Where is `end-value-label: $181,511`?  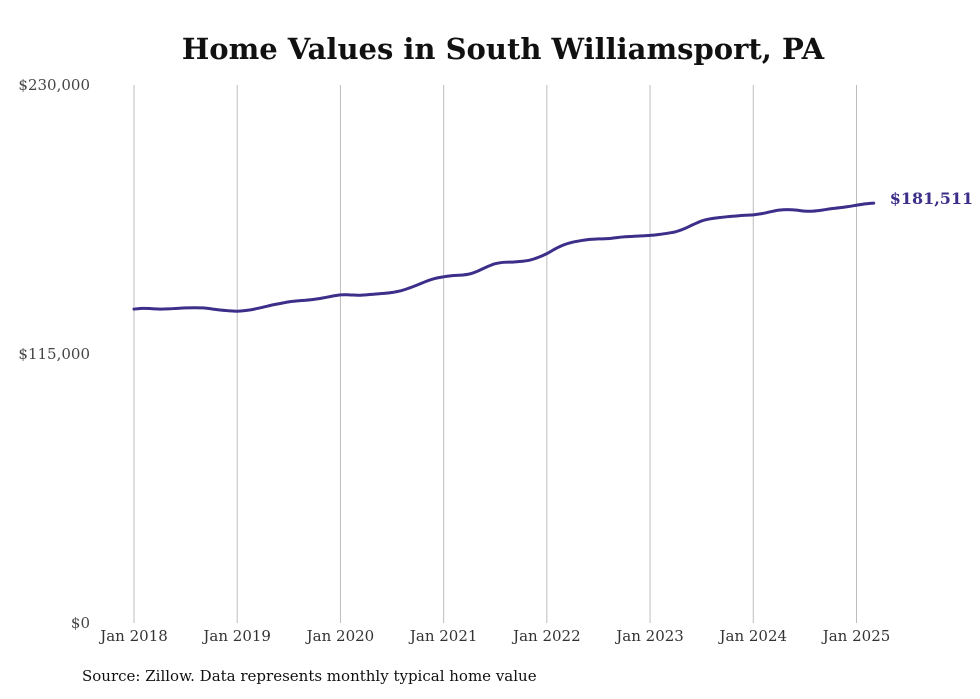 end-value-label: $181,511 is located at coordinates (932, 198).